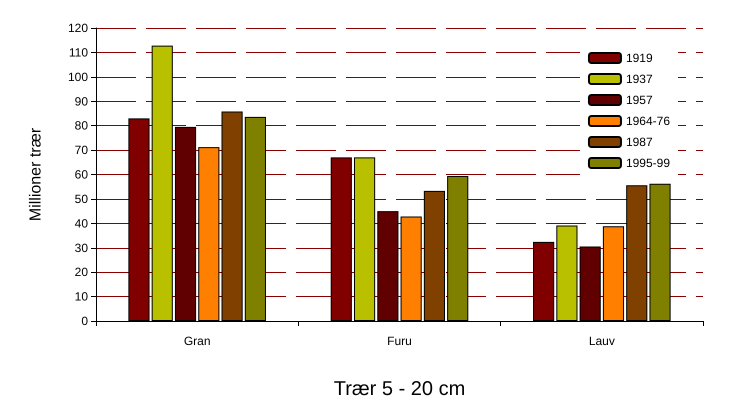 This screenshot has width=731, height=412. What do you see at coordinates (639, 100) in the screenshot?
I see `legend-label: 1957` at bounding box center [639, 100].